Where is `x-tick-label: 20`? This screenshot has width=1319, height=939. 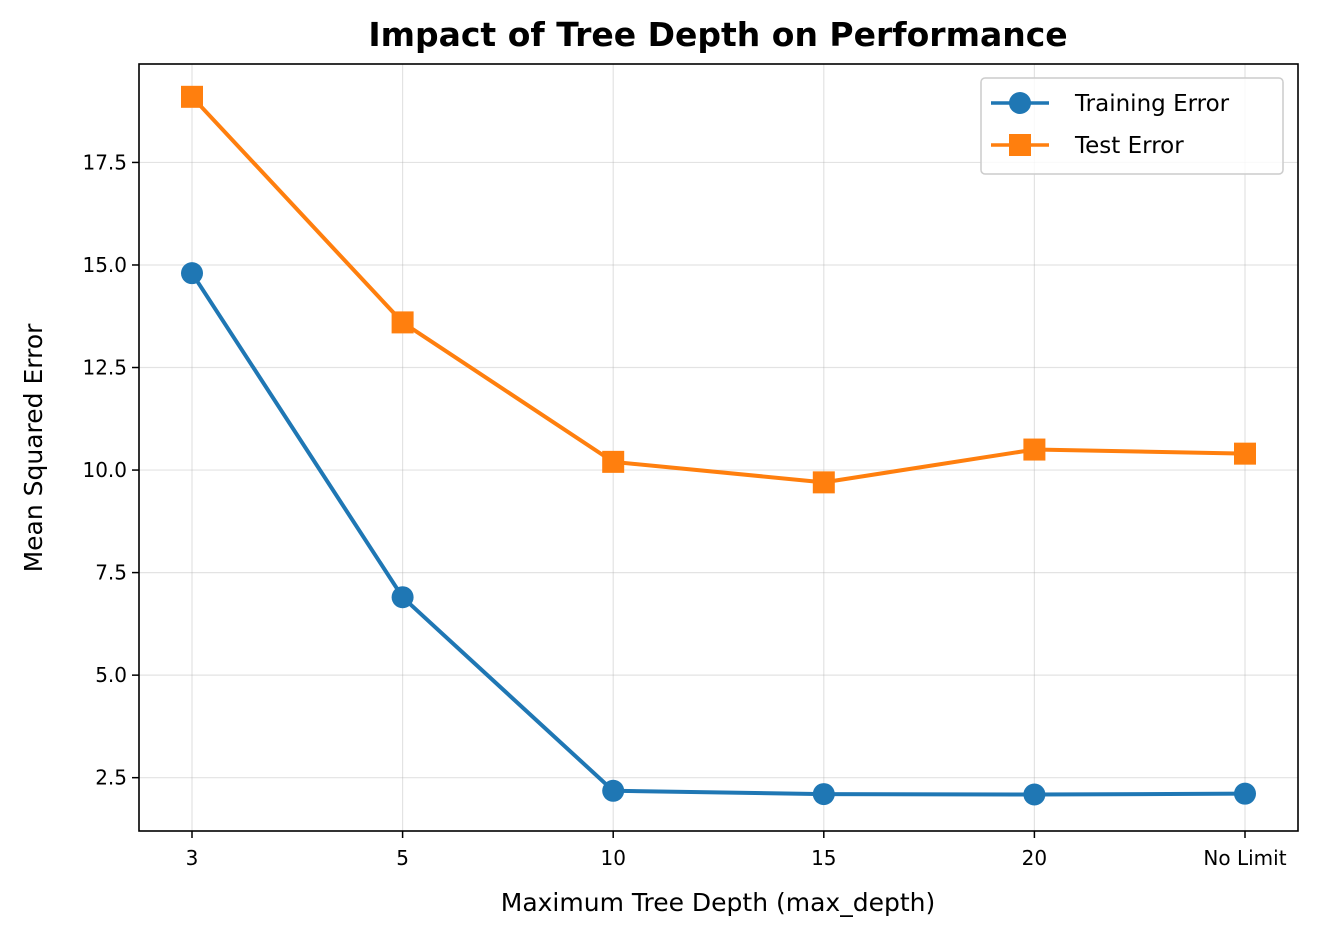
x-tick-label: 20 is located at coordinates (1034, 858).